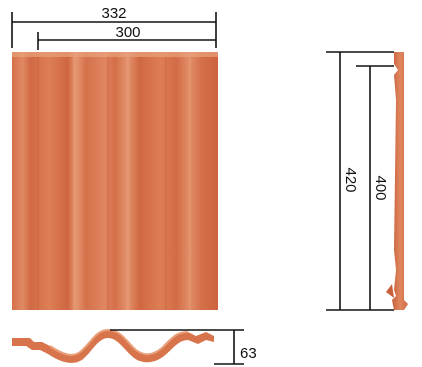 This screenshot has width=422, height=367. What do you see at coordinates (397, 181) in the screenshot?
I see `tile-side-view` at bounding box center [397, 181].